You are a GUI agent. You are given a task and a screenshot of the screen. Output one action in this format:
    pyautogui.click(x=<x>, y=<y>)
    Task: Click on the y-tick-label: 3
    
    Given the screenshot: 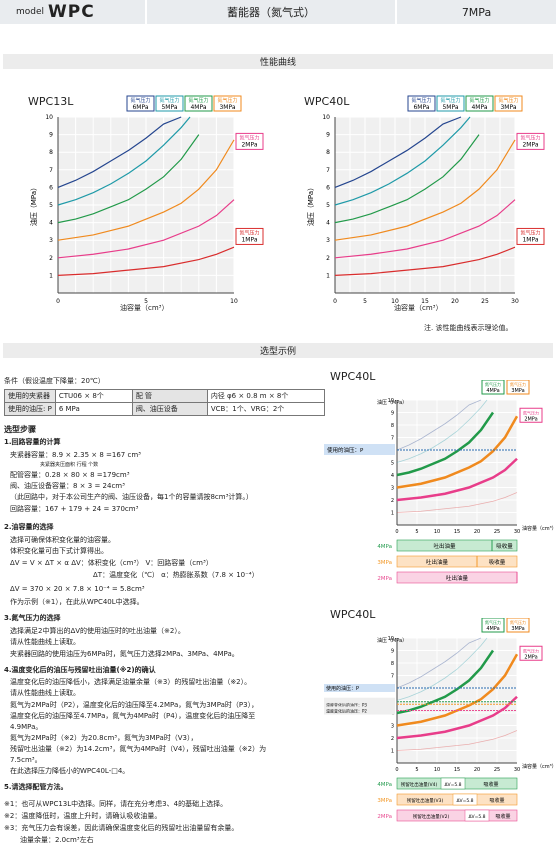 What is the action you would take?
    pyautogui.click(x=392, y=489)
    